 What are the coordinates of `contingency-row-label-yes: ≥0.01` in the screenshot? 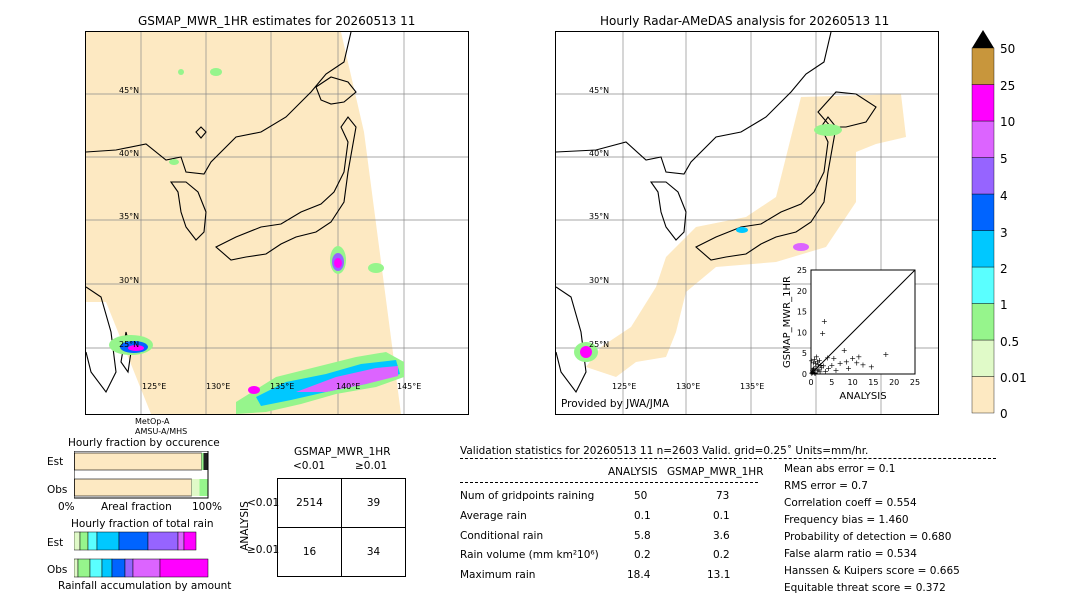 It's located at (263, 550).